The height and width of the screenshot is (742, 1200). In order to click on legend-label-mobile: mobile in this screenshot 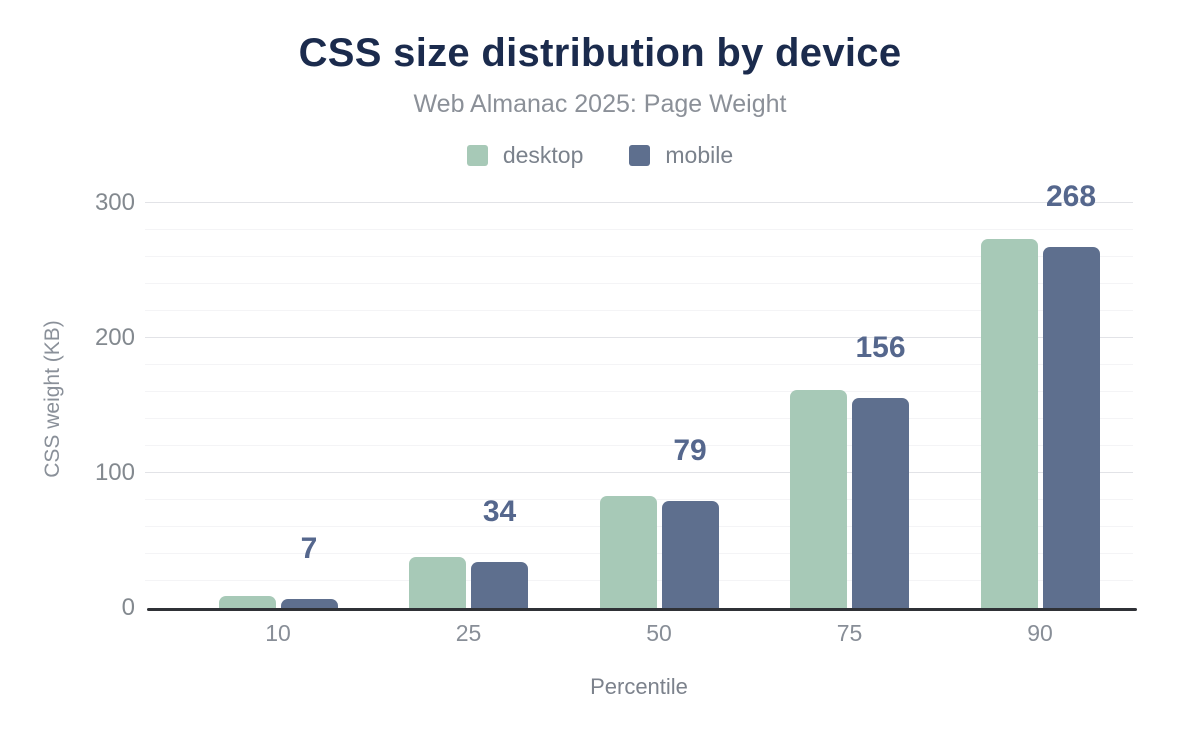, I will do `click(699, 155)`.